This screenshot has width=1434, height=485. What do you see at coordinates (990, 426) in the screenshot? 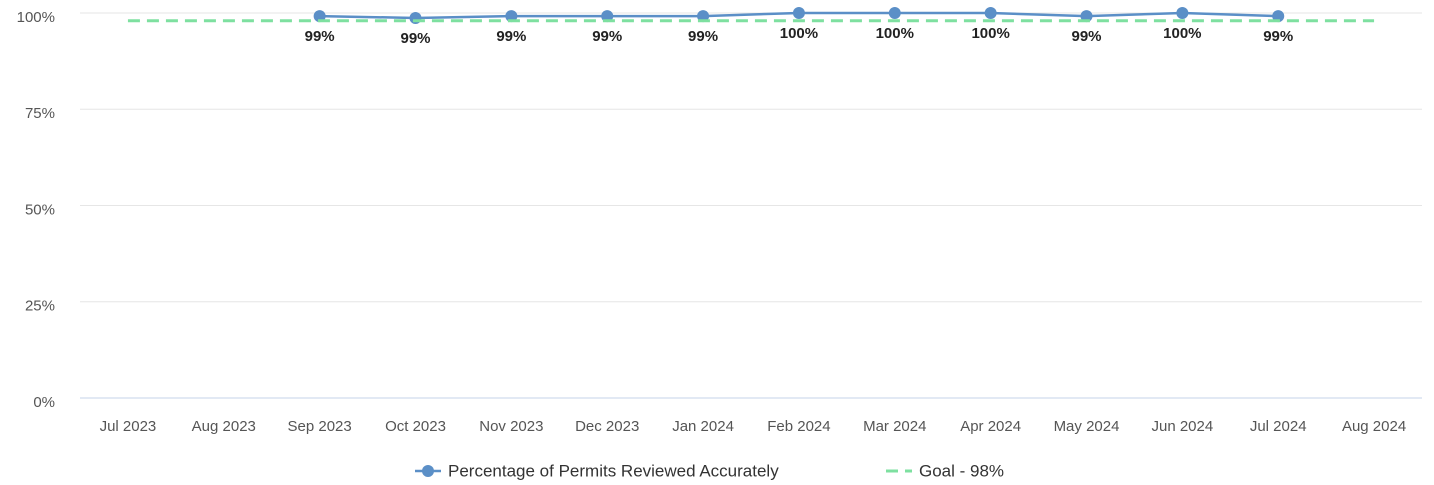
I see `x-tick-label: Apr 2024` at bounding box center [990, 426].